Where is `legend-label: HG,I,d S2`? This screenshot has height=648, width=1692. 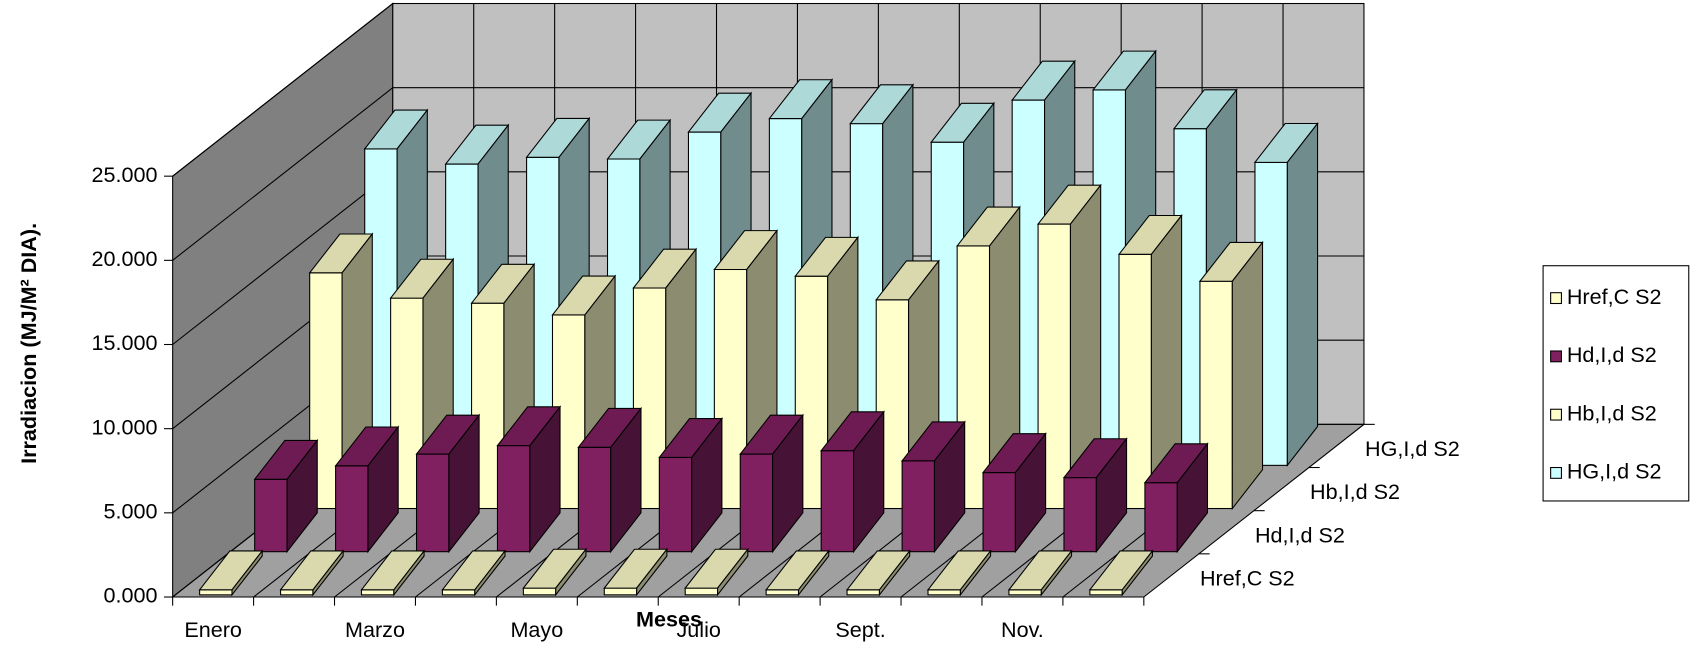 legend-label: HG,I,d S2 is located at coordinates (1614, 471).